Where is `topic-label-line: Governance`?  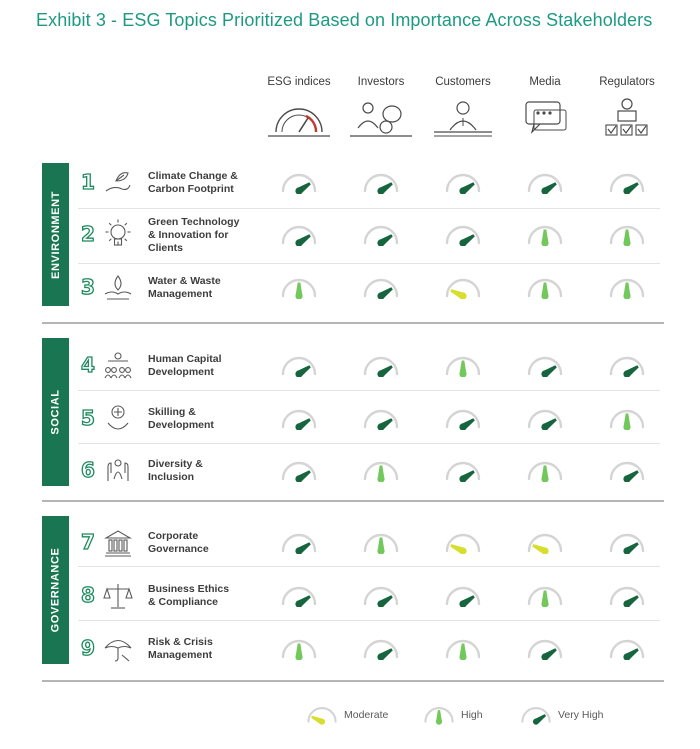
topic-label-line: Governance is located at coordinates (178, 549).